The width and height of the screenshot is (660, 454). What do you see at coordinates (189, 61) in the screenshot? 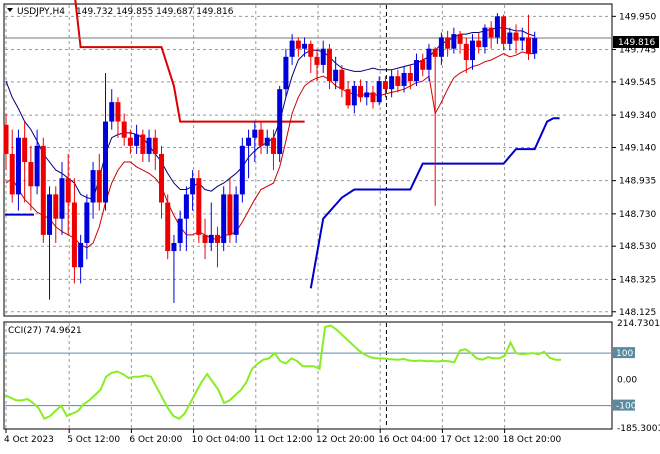
I see `red-step-line` at bounding box center [189, 61].